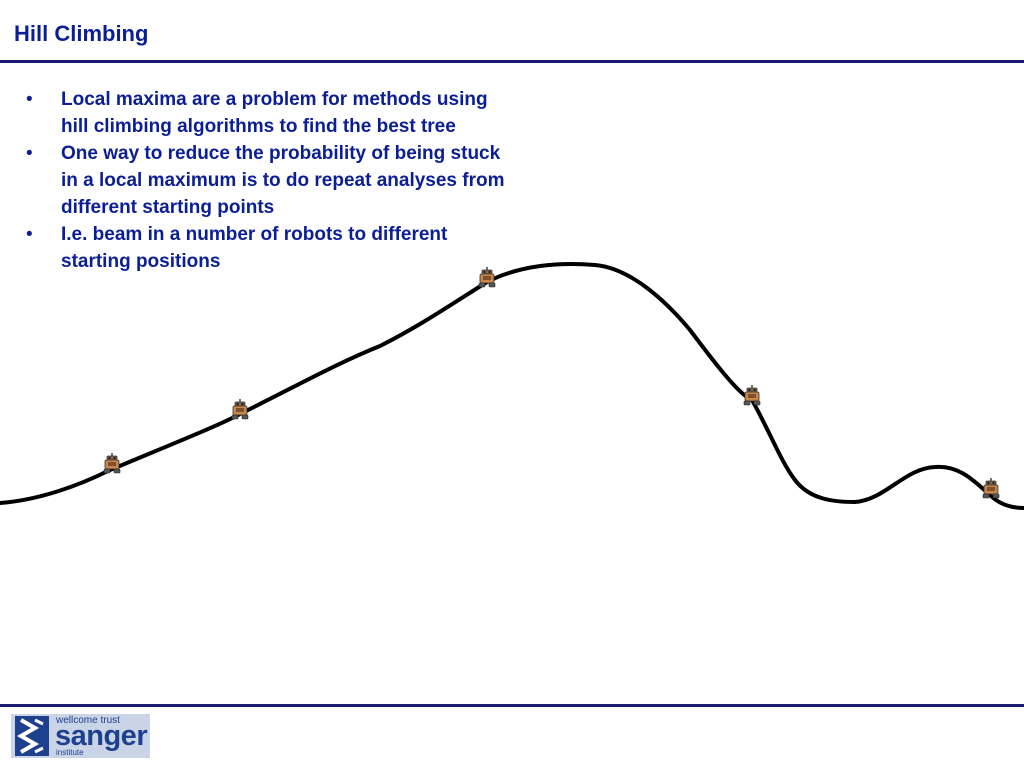 The image size is (1024, 768). What do you see at coordinates (101, 736) in the screenshot?
I see `logo-text-sanger: sanger` at bounding box center [101, 736].